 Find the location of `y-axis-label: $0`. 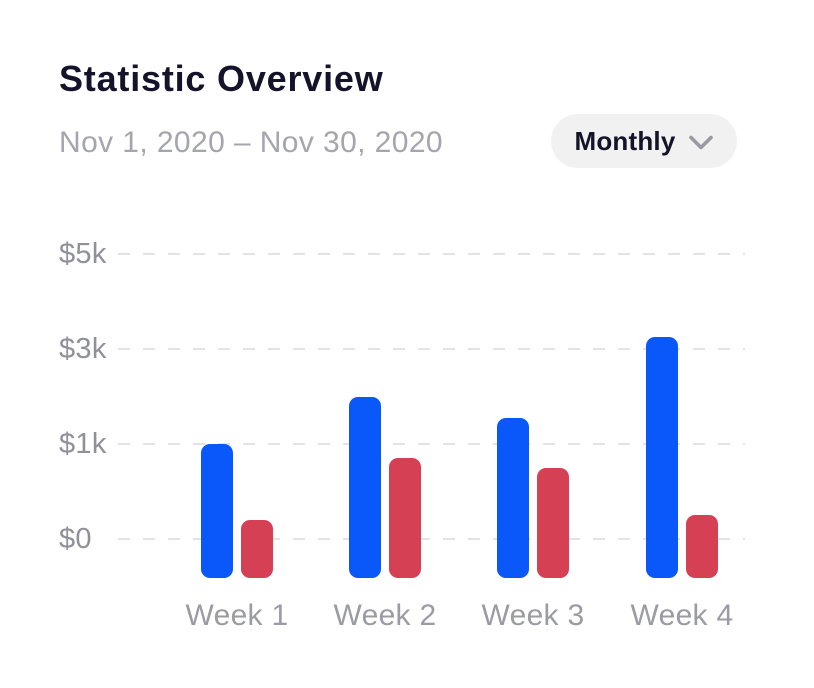

y-axis-label: $0 is located at coordinates (75, 539).